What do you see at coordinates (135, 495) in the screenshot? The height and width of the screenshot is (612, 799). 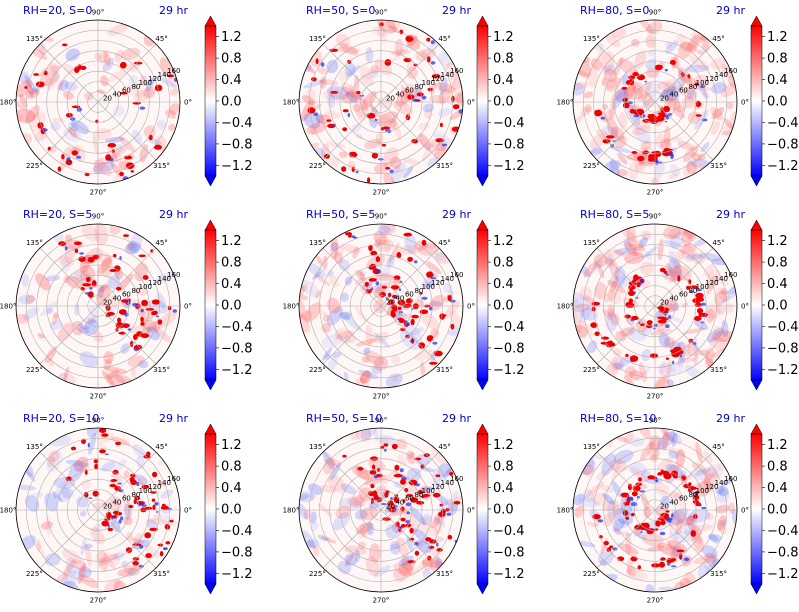 I see `radial-tick-label: 80` at bounding box center [135, 495].